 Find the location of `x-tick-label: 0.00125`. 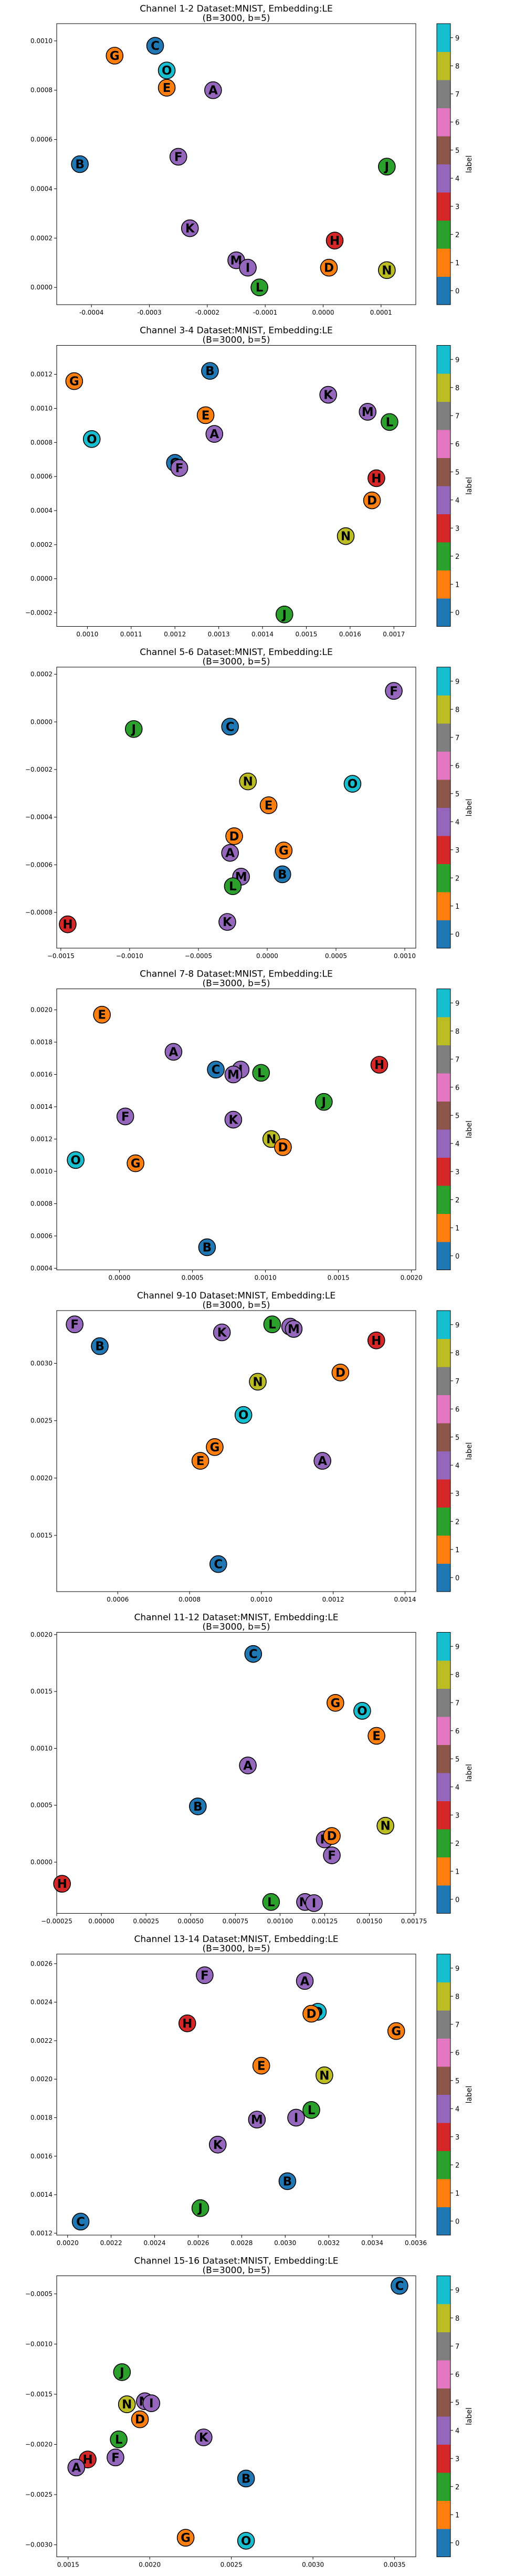

x-tick-label: 0.00125 is located at coordinates (325, 1921).